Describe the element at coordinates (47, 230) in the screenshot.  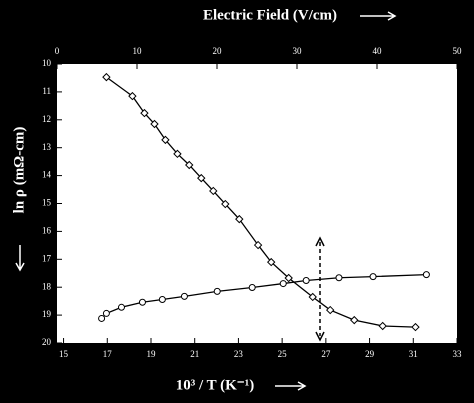
I see `y-tick-label: 16` at that location.